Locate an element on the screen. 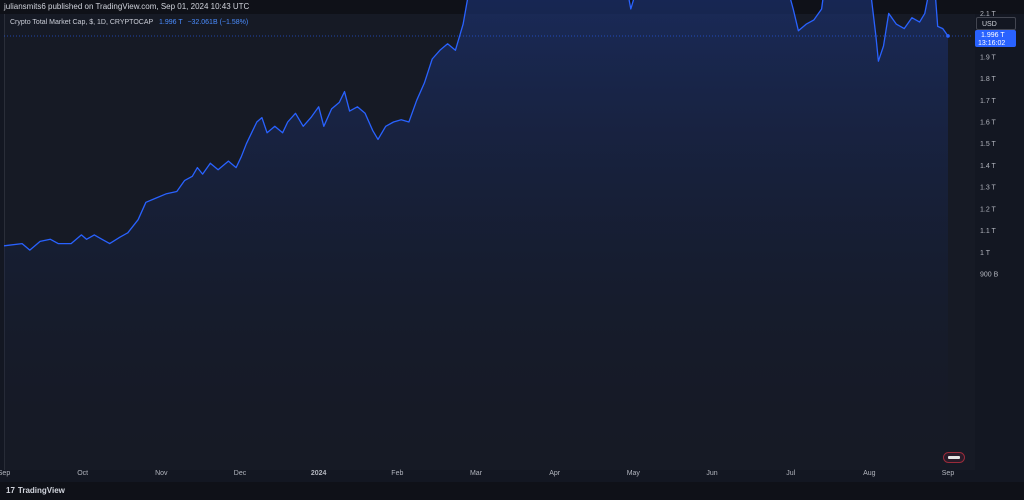  tradingview-logo: 17 TradingView is located at coordinates (35, 490).